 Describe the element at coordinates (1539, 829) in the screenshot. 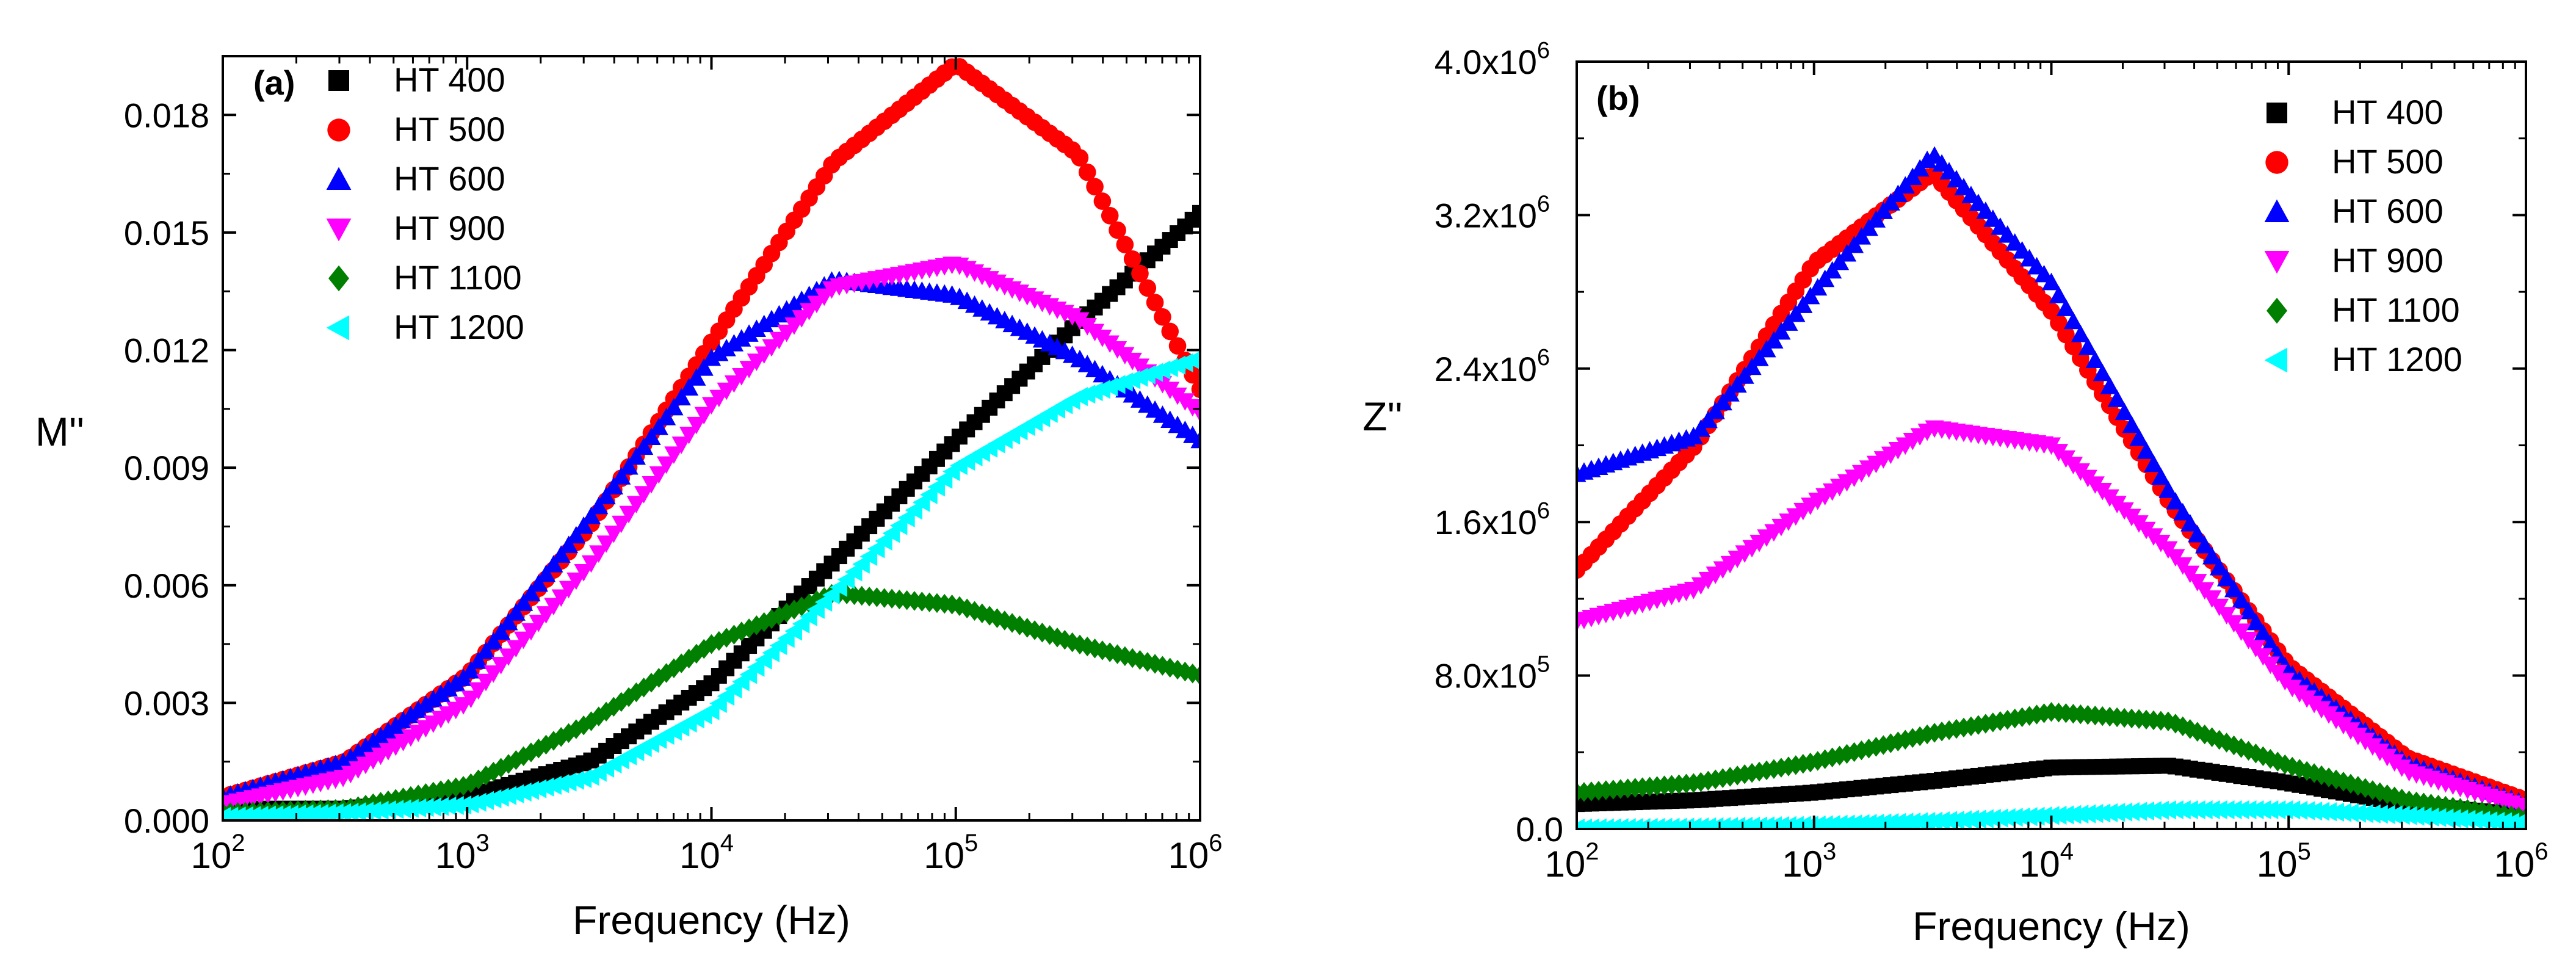

I see `y-tick-label: 0.0` at that location.